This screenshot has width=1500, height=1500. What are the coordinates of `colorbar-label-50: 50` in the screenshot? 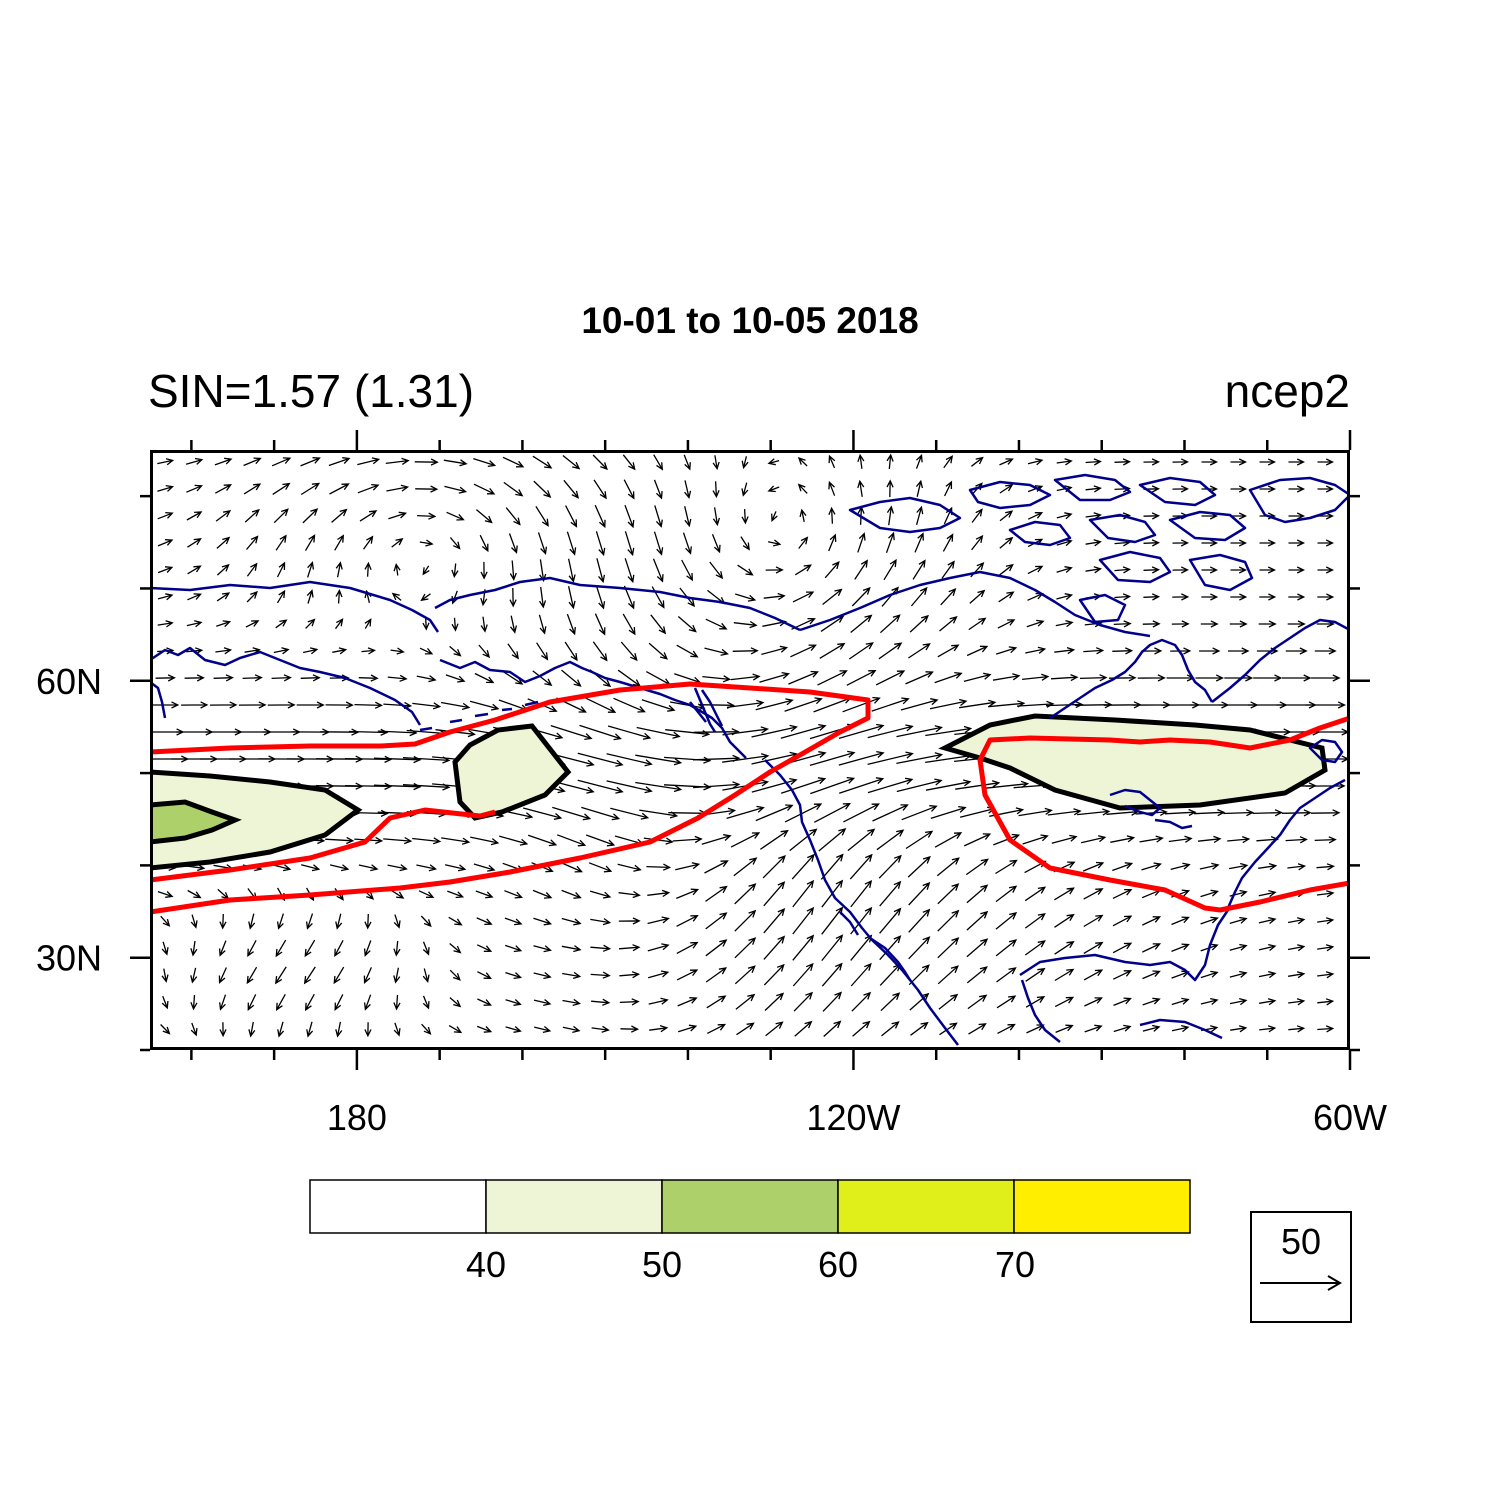 It's located at (662, 1264).